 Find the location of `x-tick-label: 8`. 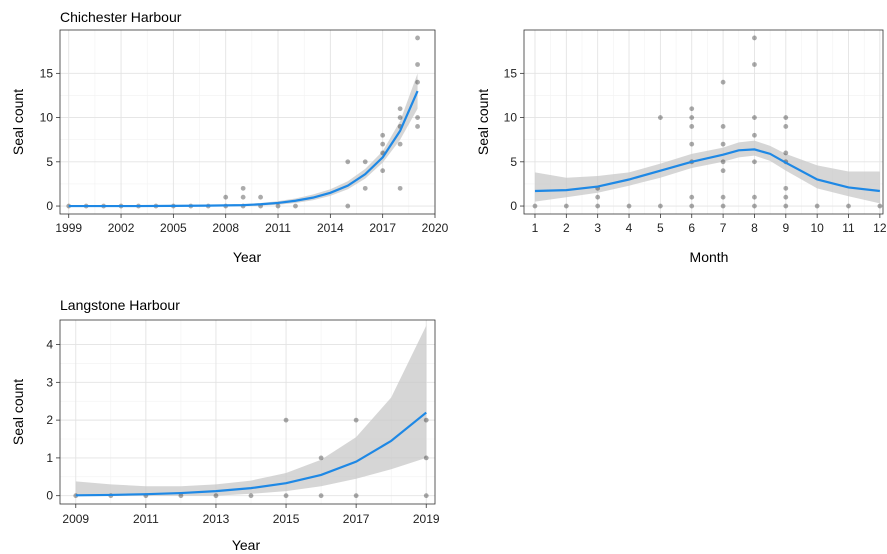

x-tick-label: 8 is located at coordinates (754, 228).